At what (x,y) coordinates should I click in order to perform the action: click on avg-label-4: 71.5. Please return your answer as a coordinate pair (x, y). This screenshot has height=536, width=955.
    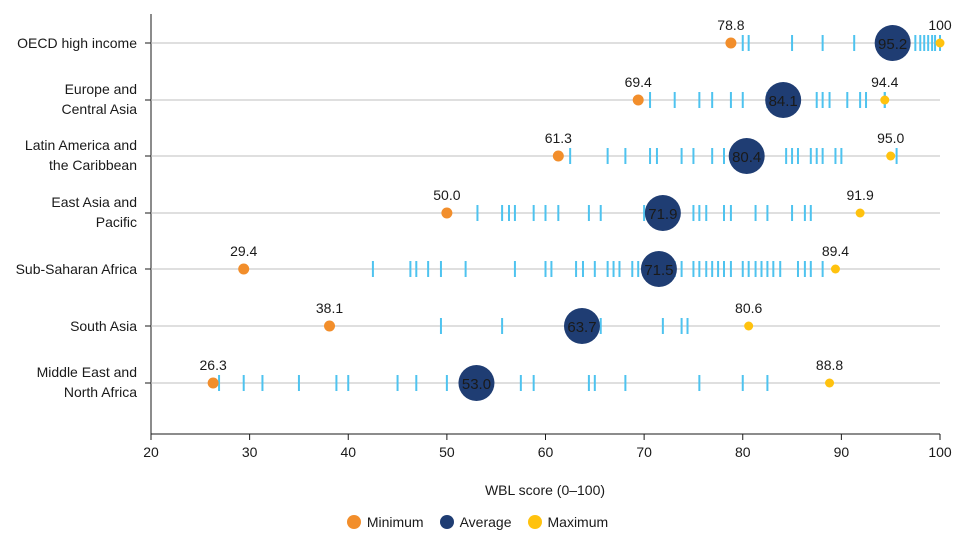
    Looking at the image, I should click on (658, 270).